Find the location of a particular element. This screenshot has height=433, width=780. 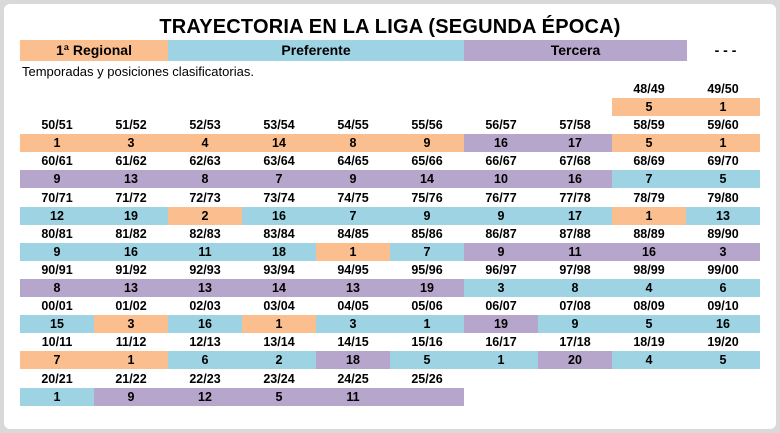

season-label: 54/55 is located at coordinates (353, 125).